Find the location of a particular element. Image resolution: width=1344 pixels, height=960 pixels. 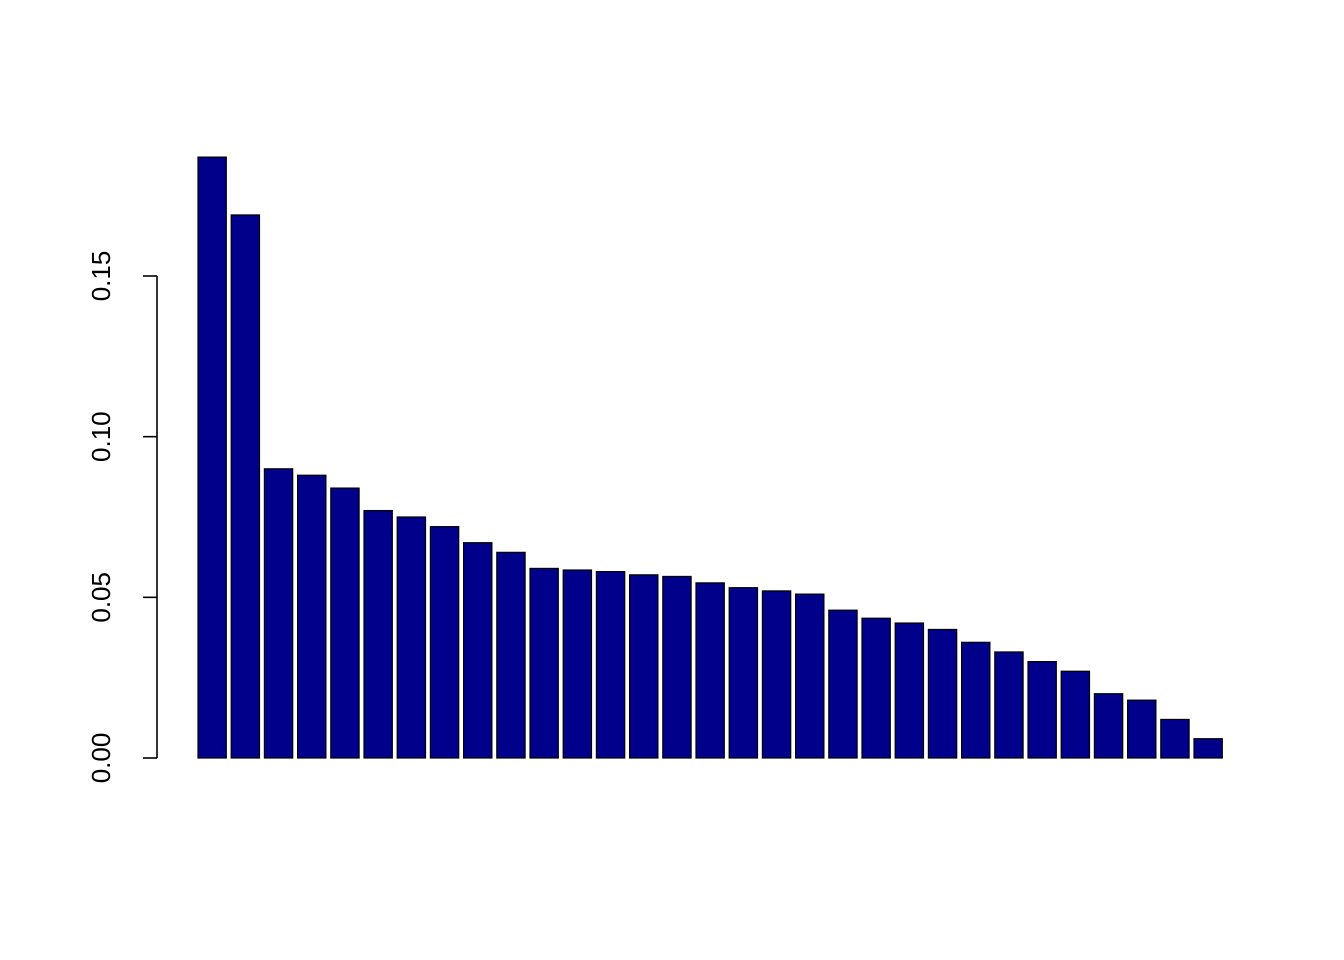

y-tick-label: 0.05 is located at coordinates (101, 597).